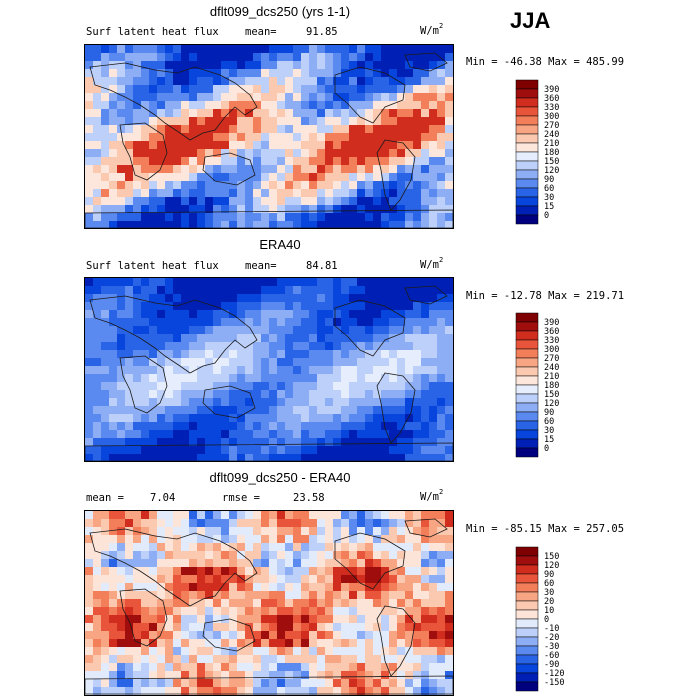 The width and height of the screenshot is (700, 700). What do you see at coordinates (545, 296) in the screenshot?
I see `panel2-minmax: Min = -12.78 Max = 219.71` at bounding box center [545, 296].